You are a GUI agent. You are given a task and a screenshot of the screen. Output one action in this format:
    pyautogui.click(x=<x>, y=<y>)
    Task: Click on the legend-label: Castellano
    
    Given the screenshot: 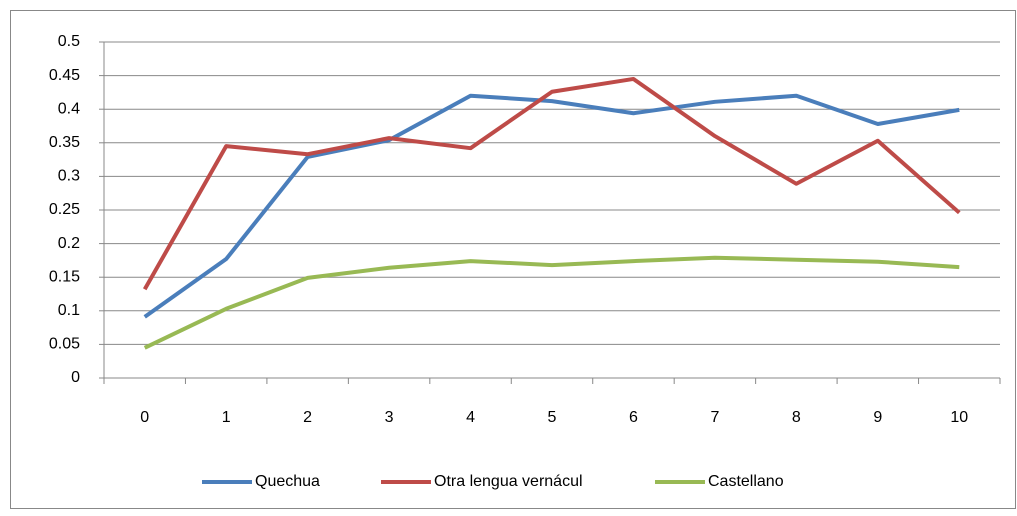 What is the action you would take?
    pyautogui.click(x=746, y=481)
    